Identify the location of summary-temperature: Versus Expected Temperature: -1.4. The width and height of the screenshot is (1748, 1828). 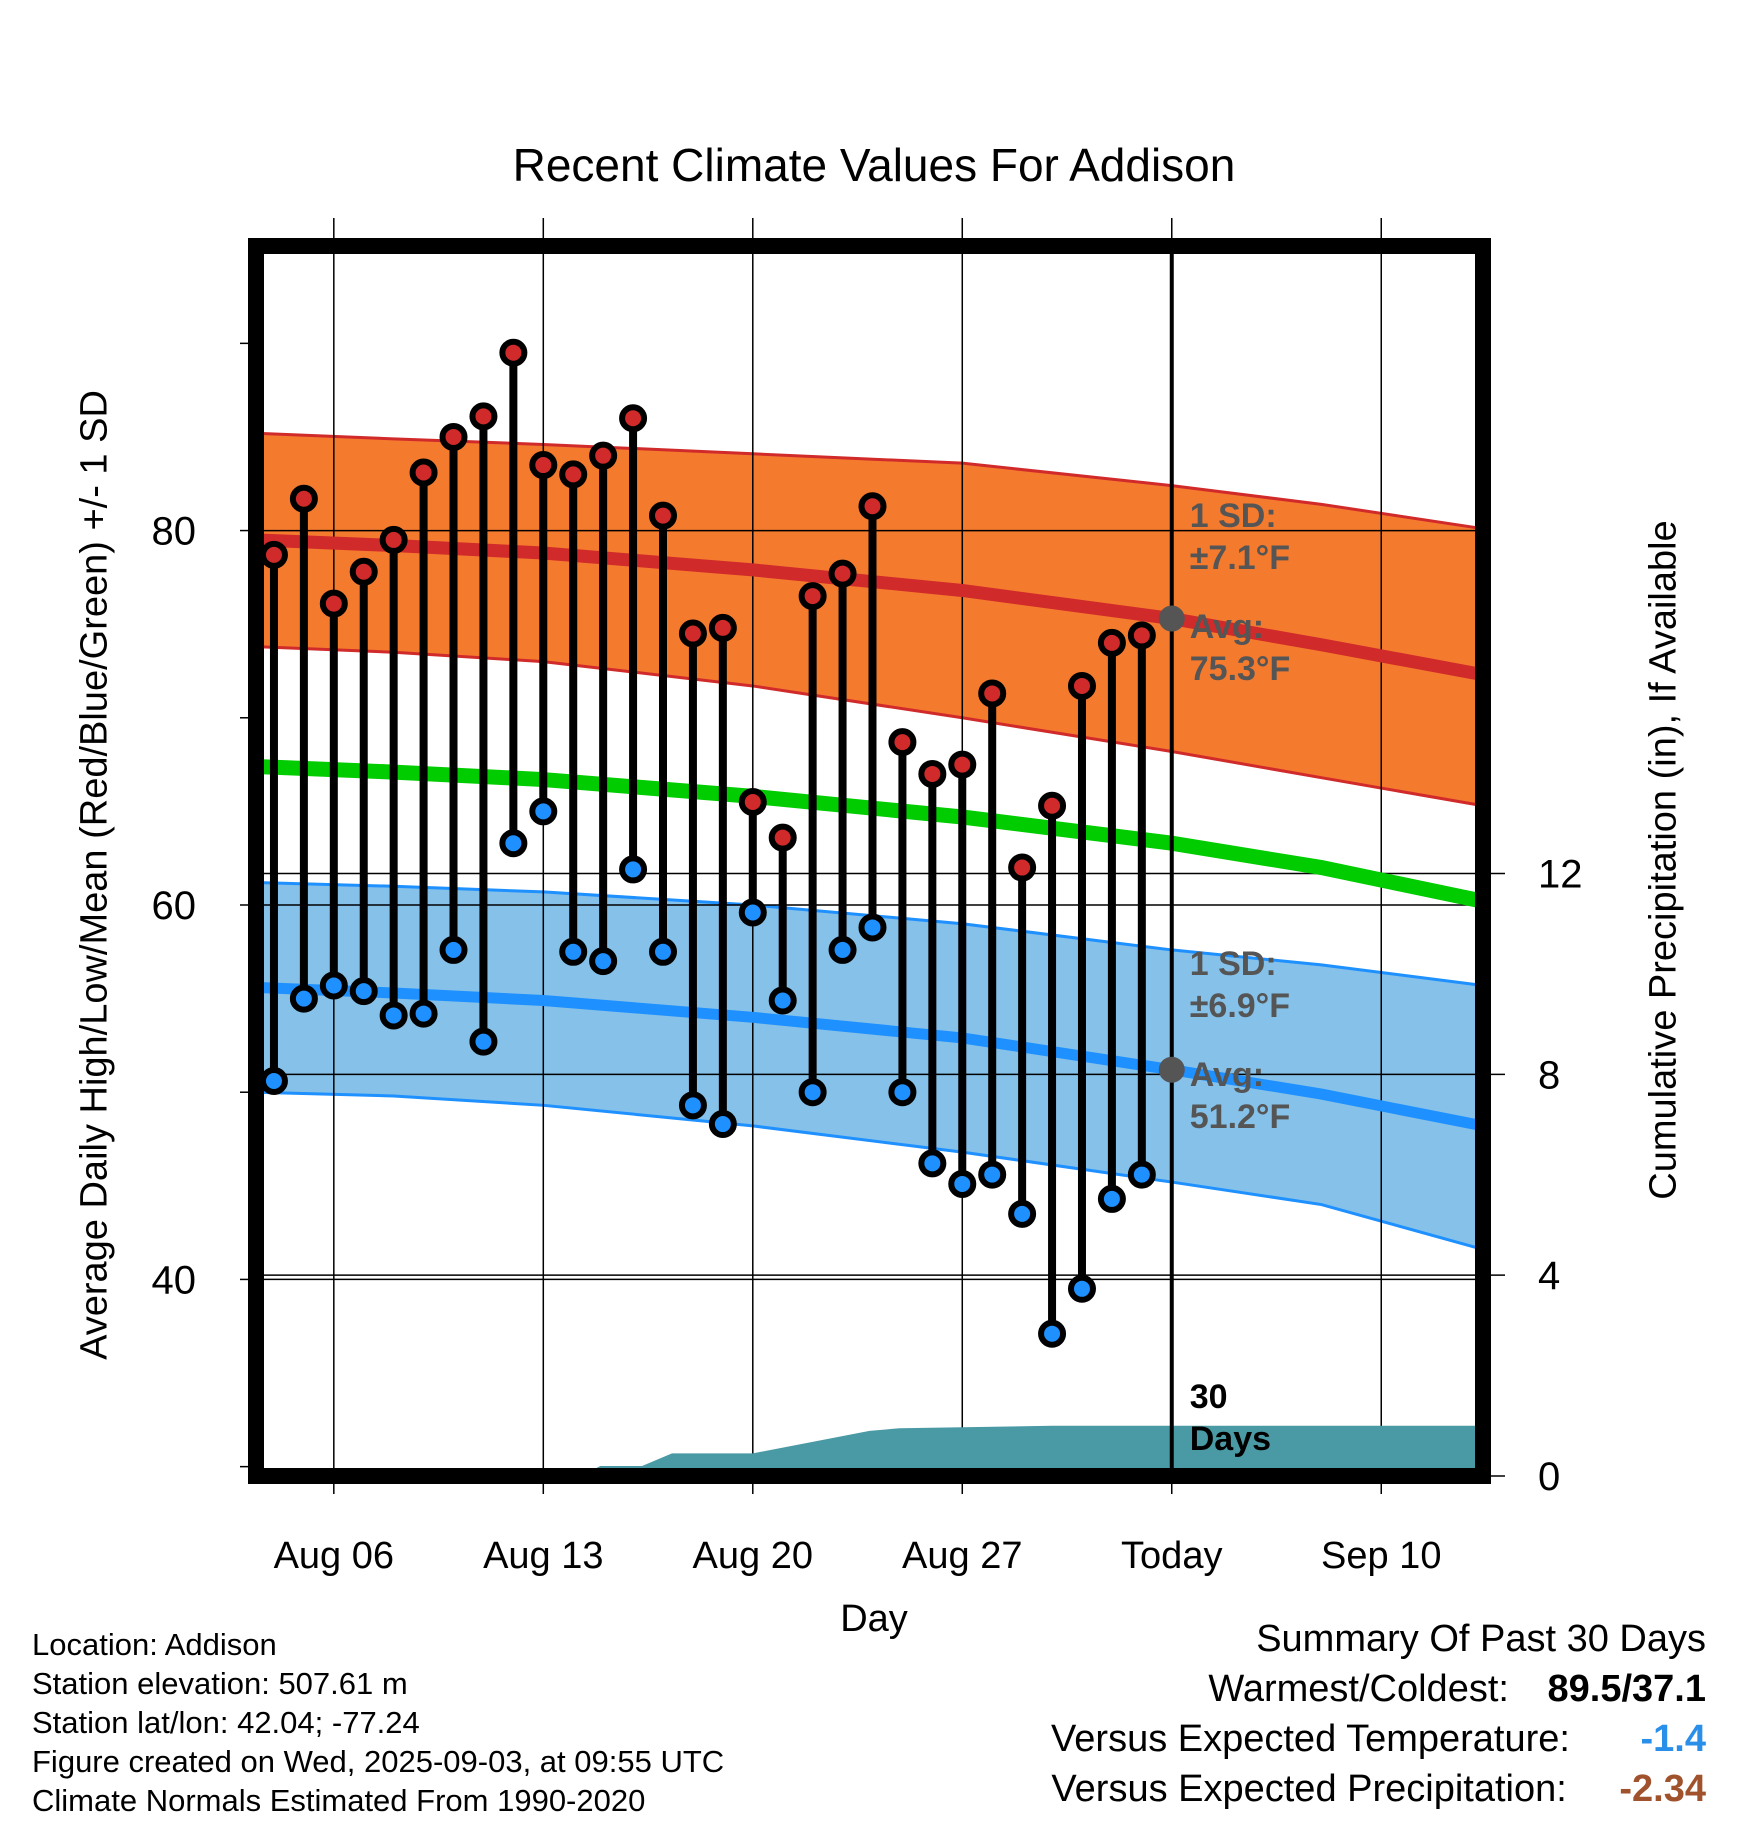
(1378, 1739).